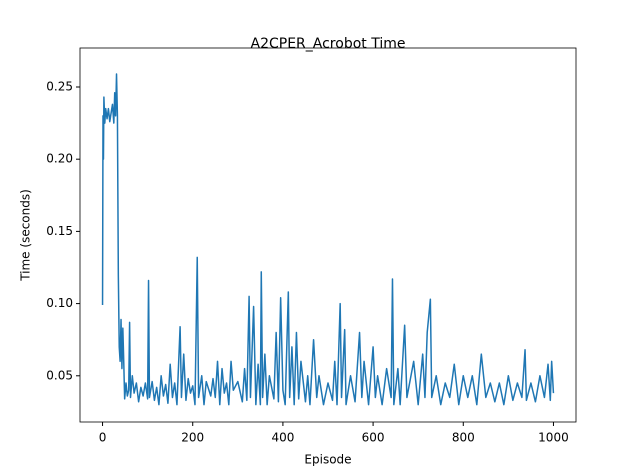  I want to click on chart-title: A2CPER_Acrobot Time, so click(328, 44).